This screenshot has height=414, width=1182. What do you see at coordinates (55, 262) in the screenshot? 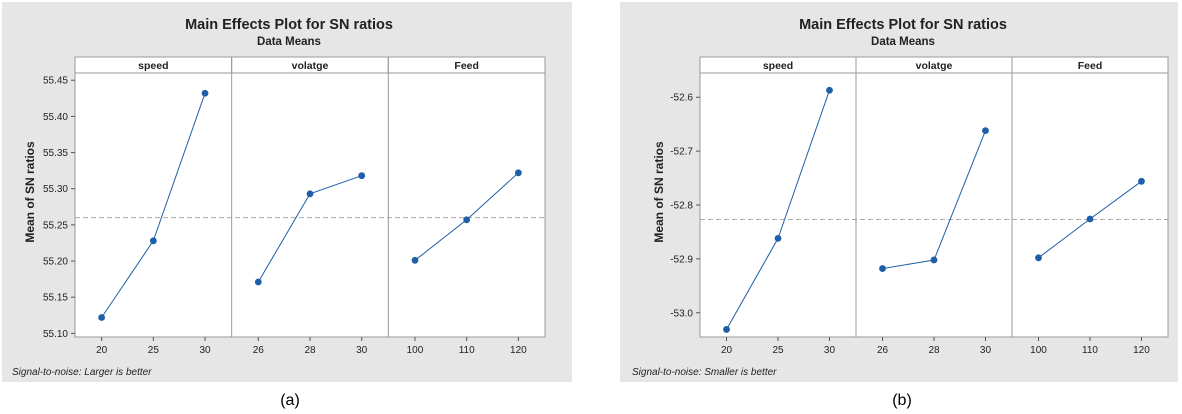
I see `y-tick-label: 55.20` at bounding box center [55, 262].